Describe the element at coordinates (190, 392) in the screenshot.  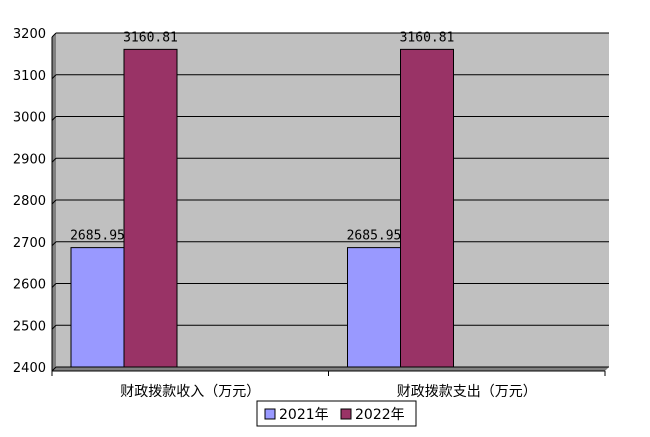
I see `x-category-label: 财政拨款收入（万元）` at that location.